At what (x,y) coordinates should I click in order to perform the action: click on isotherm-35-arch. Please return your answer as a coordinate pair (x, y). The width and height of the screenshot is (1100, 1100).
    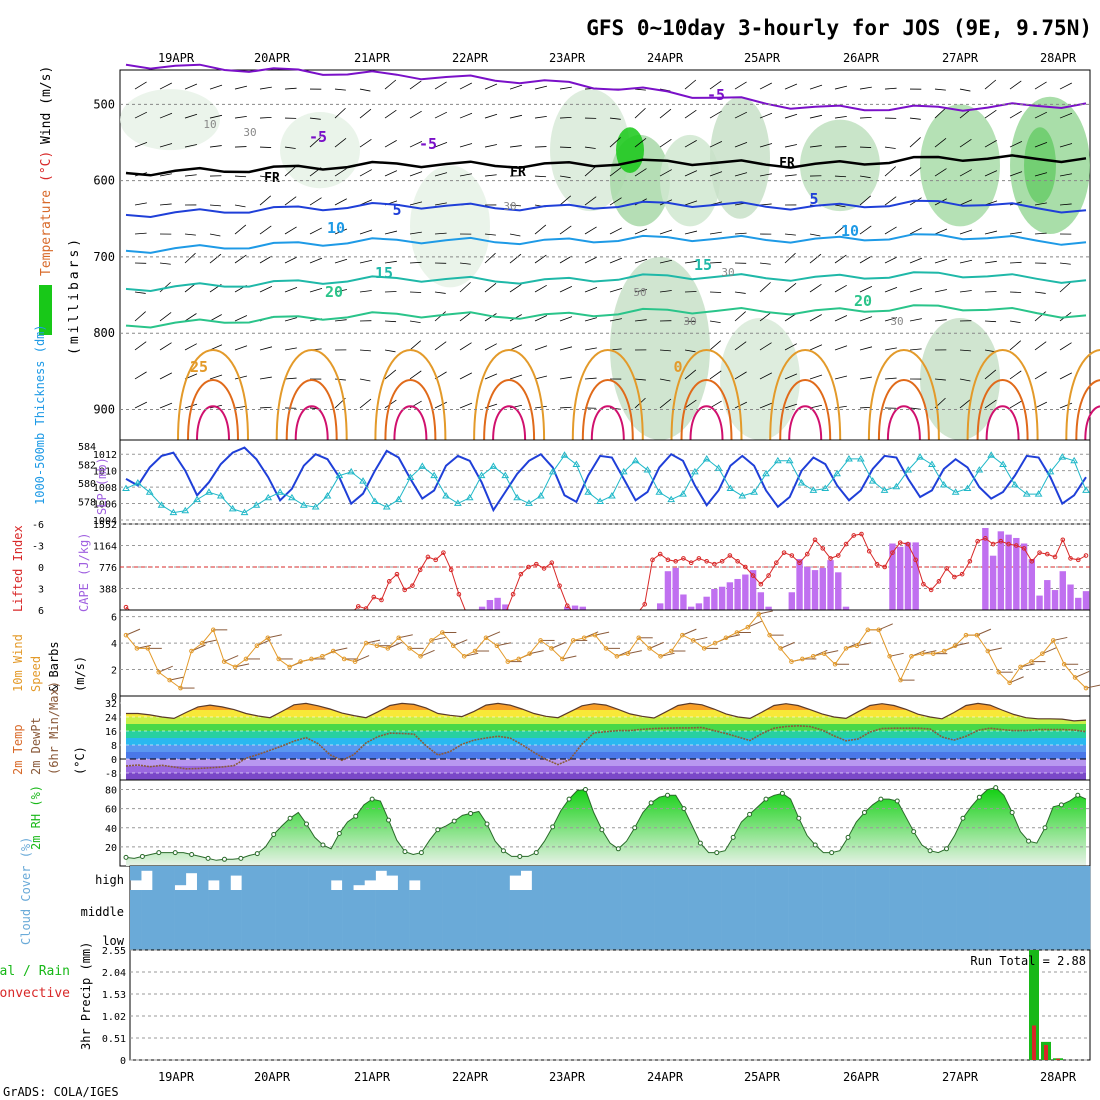
    Looking at the image, I should click on (805, 423).